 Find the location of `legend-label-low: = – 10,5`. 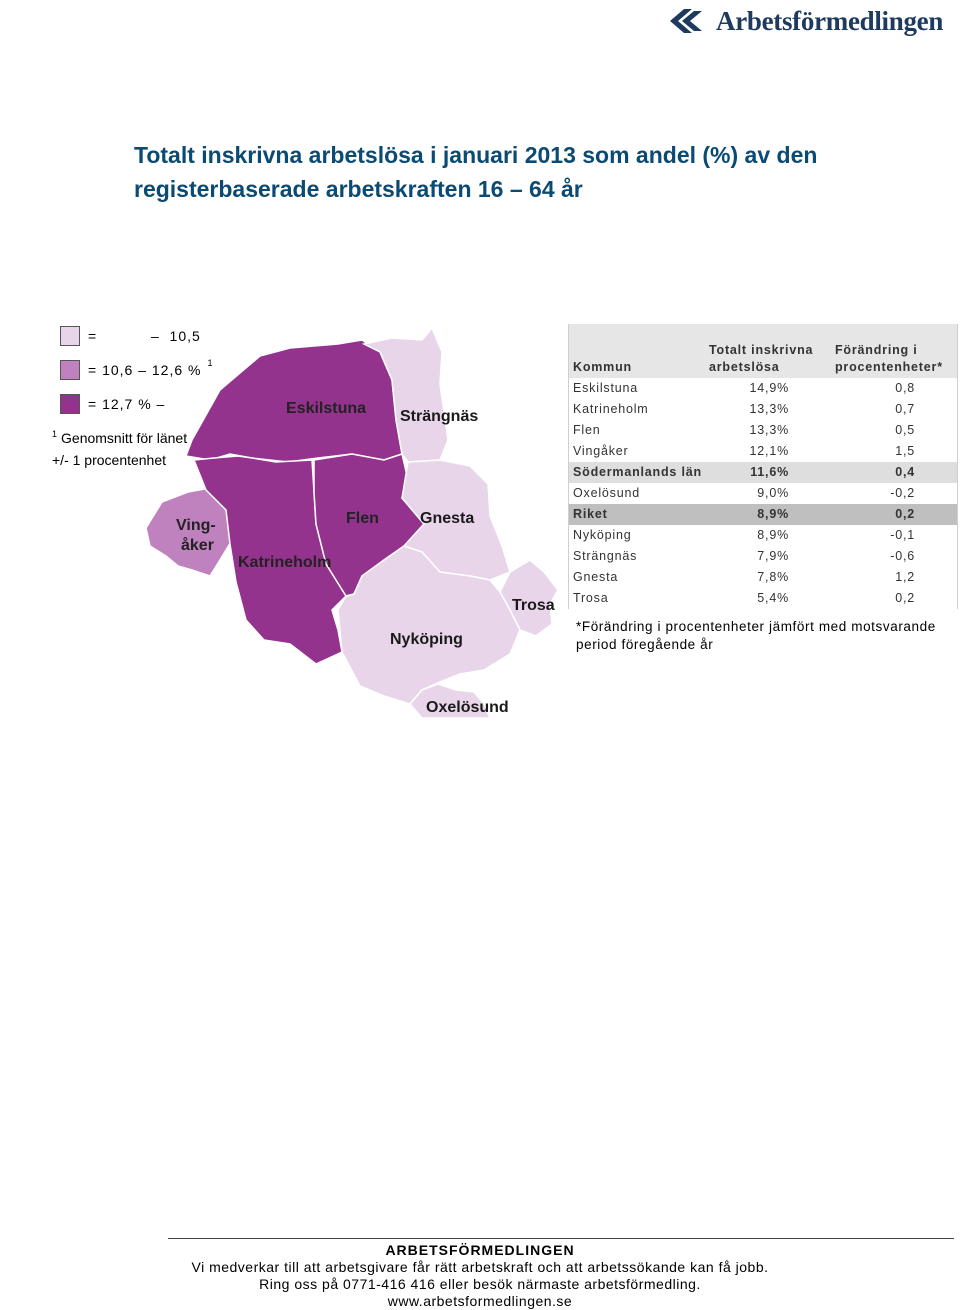

legend-label-low: = – 10,5 is located at coordinates (144, 336).